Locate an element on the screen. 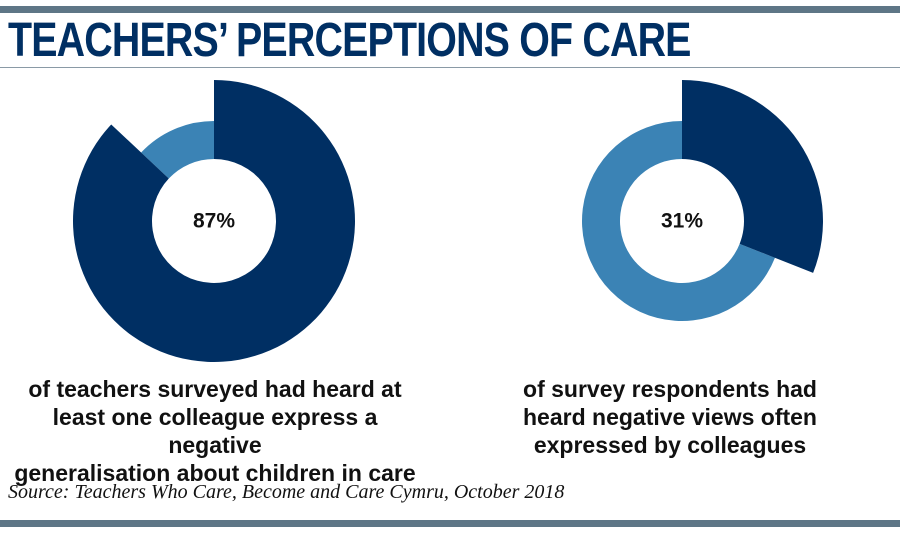 The height and width of the screenshot is (537, 900). donut-right-center-label: 31% is located at coordinates (682, 221).